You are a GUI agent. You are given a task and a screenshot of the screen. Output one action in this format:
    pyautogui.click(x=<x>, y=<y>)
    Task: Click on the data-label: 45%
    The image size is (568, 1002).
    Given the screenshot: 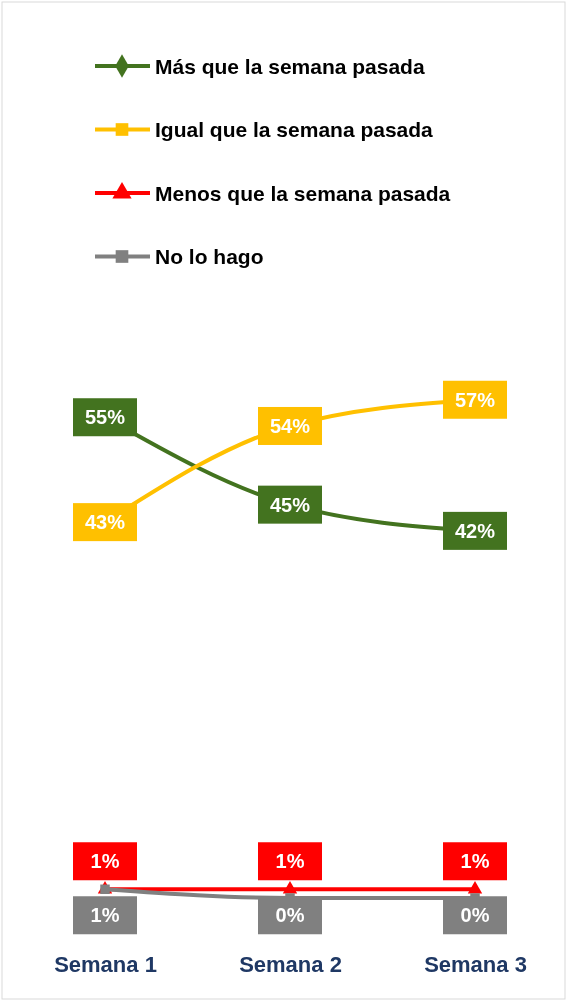 What is the action you would take?
    pyautogui.click(x=290, y=504)
    